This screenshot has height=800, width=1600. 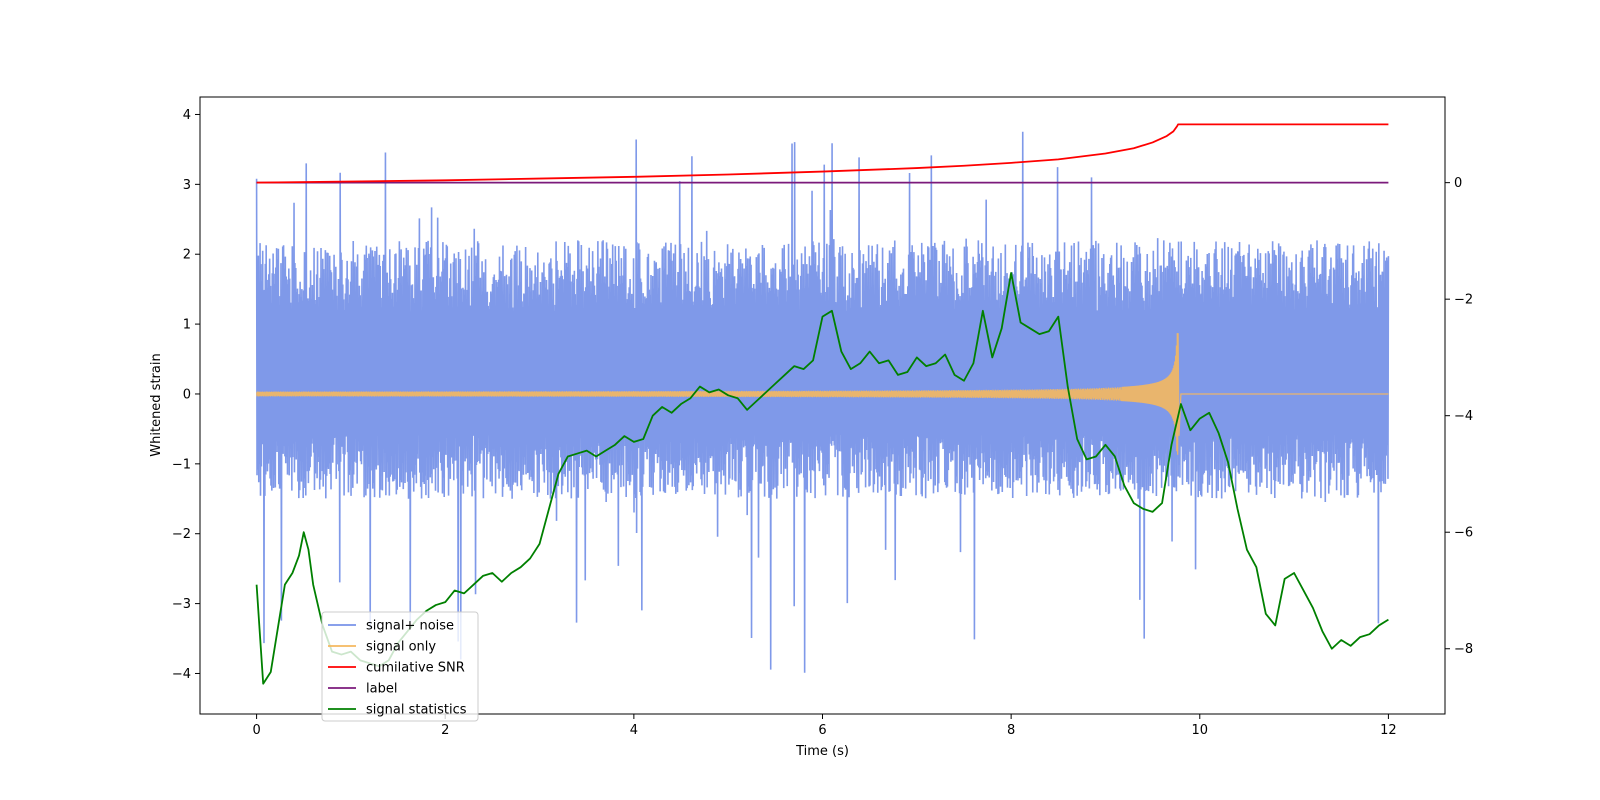 What do you see at coordinates (187, 255) in the screenshot?
I see `y-tick-label: 2` at bounding box center [187, 255].